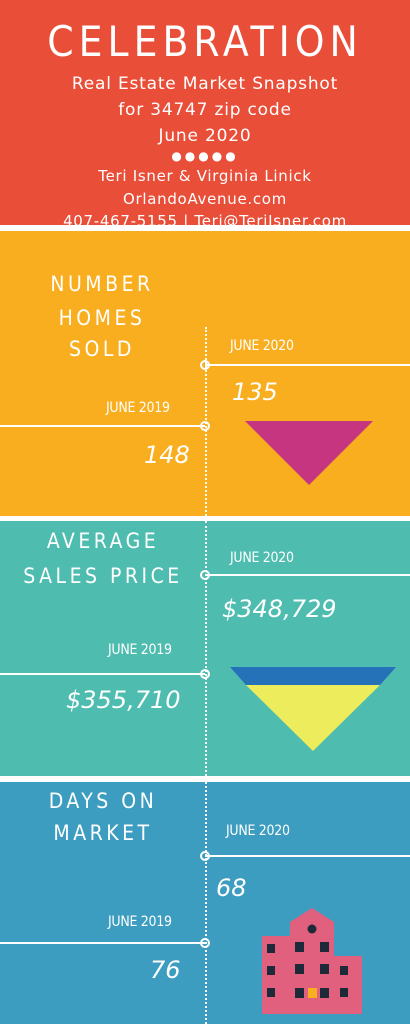 The height and width of the screenshot is (1024, 410). What do you see at coordinates (102, 284) in the screenshot?
I see `homes-sold-title-line1: NUMBER` at bounding box center [102, 284].